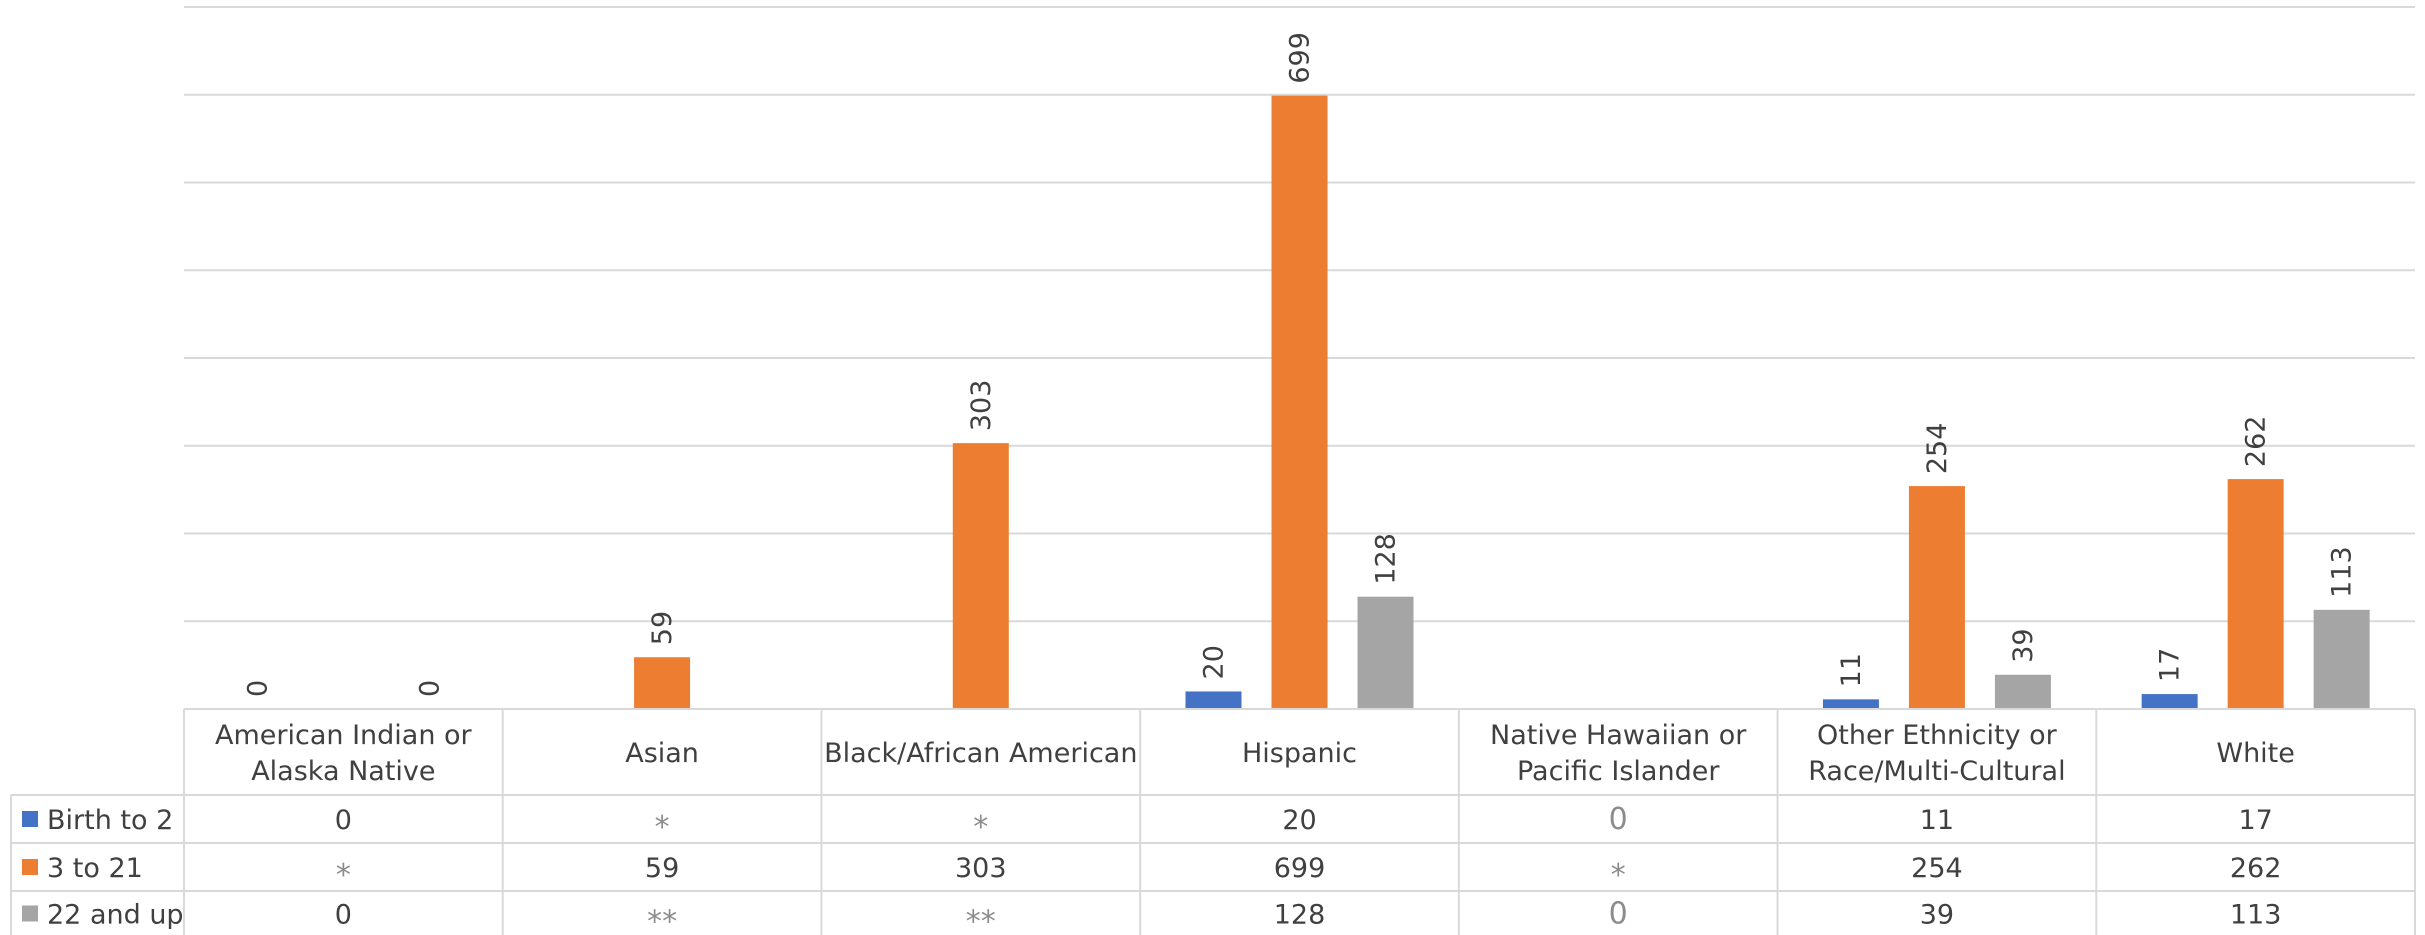  Describe the element at coordinates (1851, 670) in the screenshot. I see `data-label: 11` at that location.